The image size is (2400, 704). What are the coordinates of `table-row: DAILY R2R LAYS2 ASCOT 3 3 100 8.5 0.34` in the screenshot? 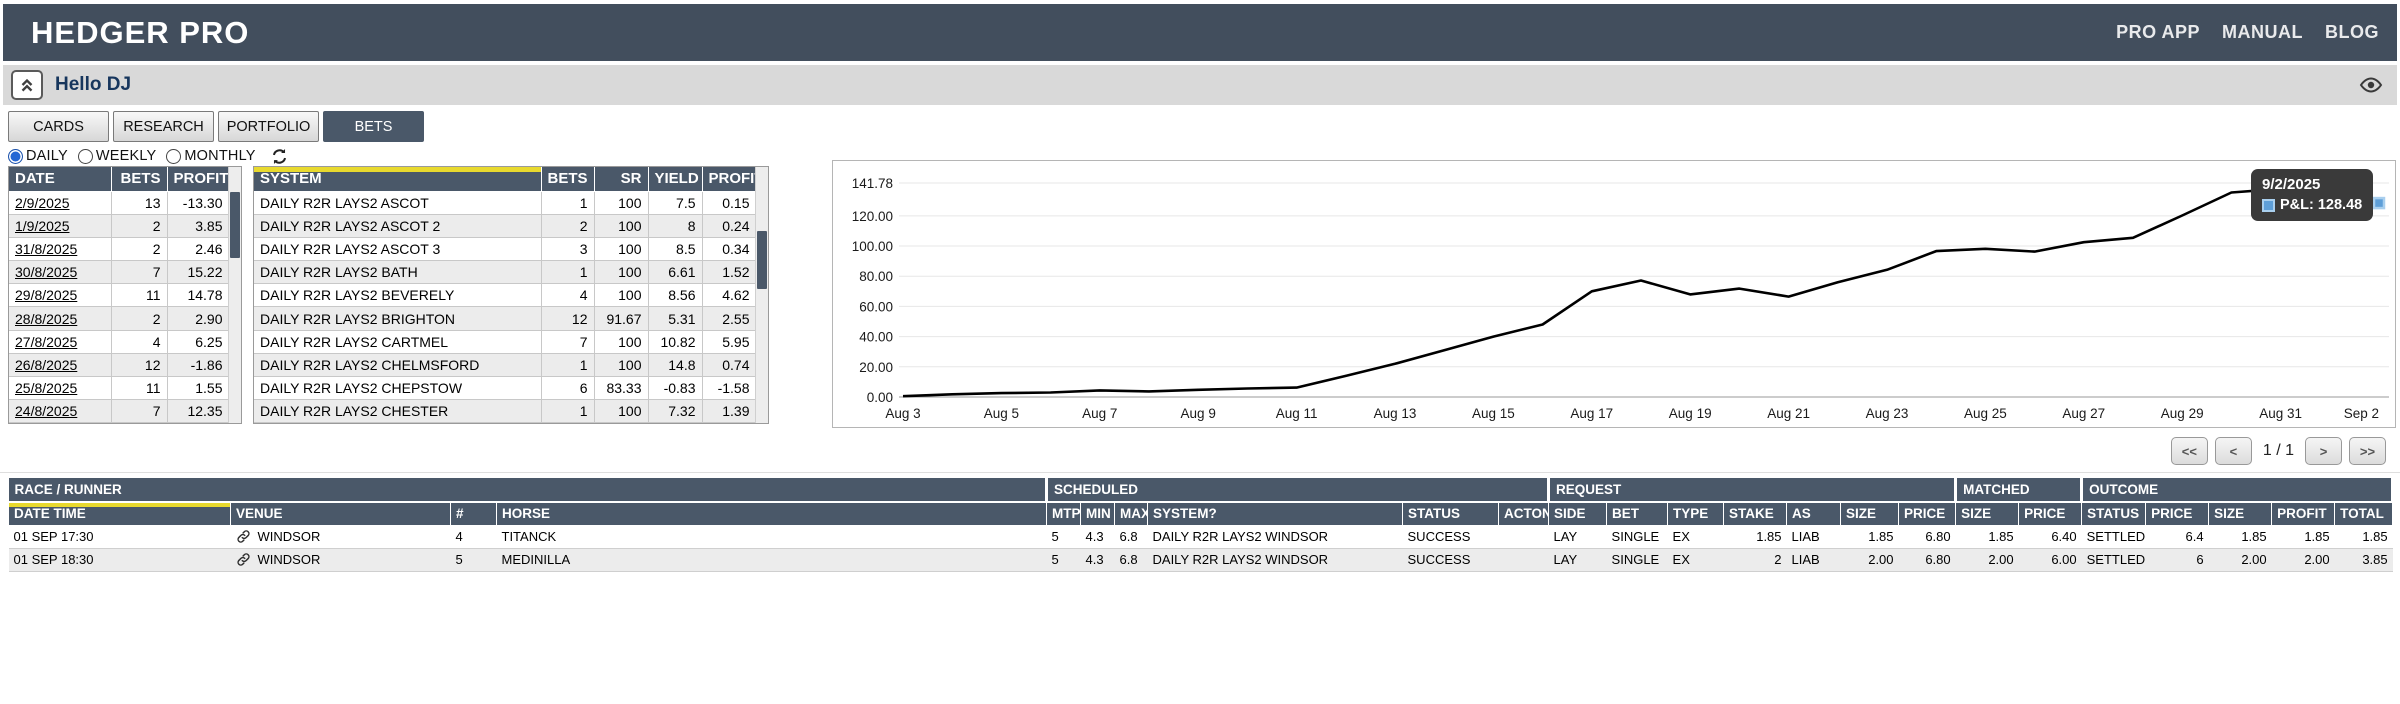 It's located at (504, 249).